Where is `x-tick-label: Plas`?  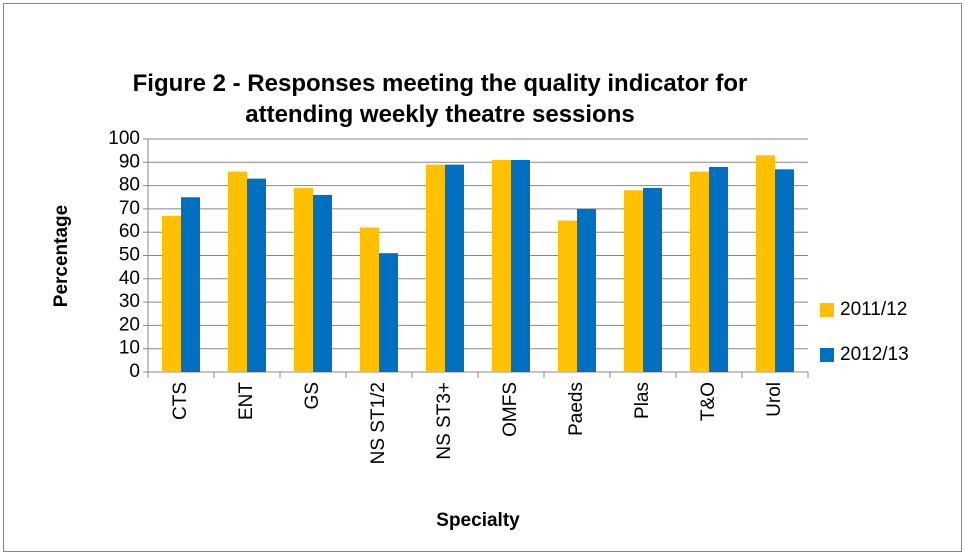 x-tick-label: Plas is located at coordinates (642, 400).